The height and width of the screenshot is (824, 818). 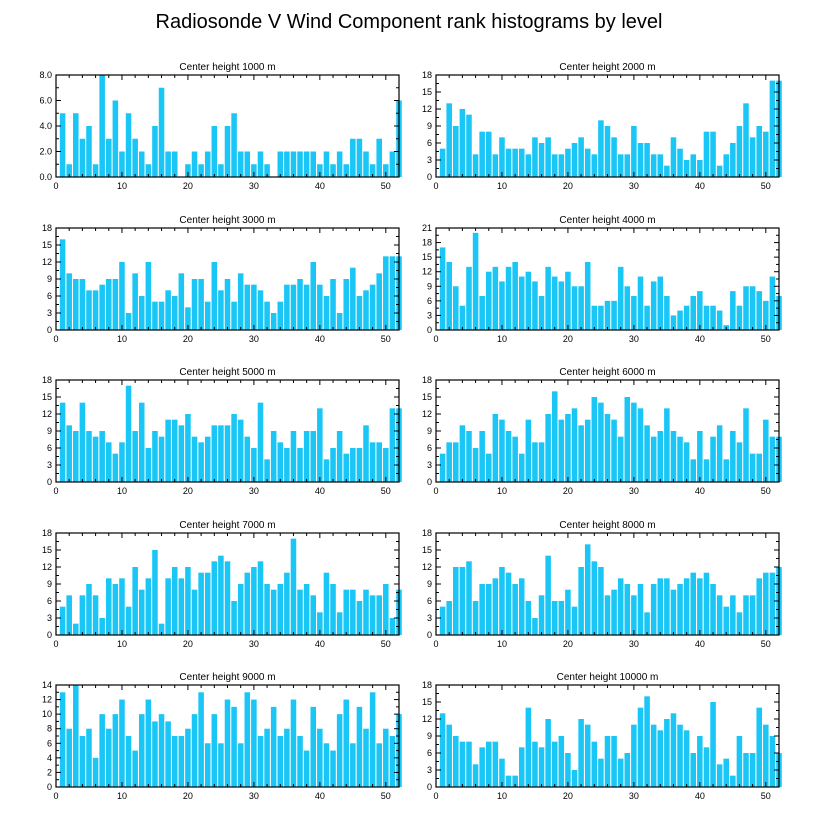 I want to click on panel-title: Center height 4000 m, so click(x=607, y=220).